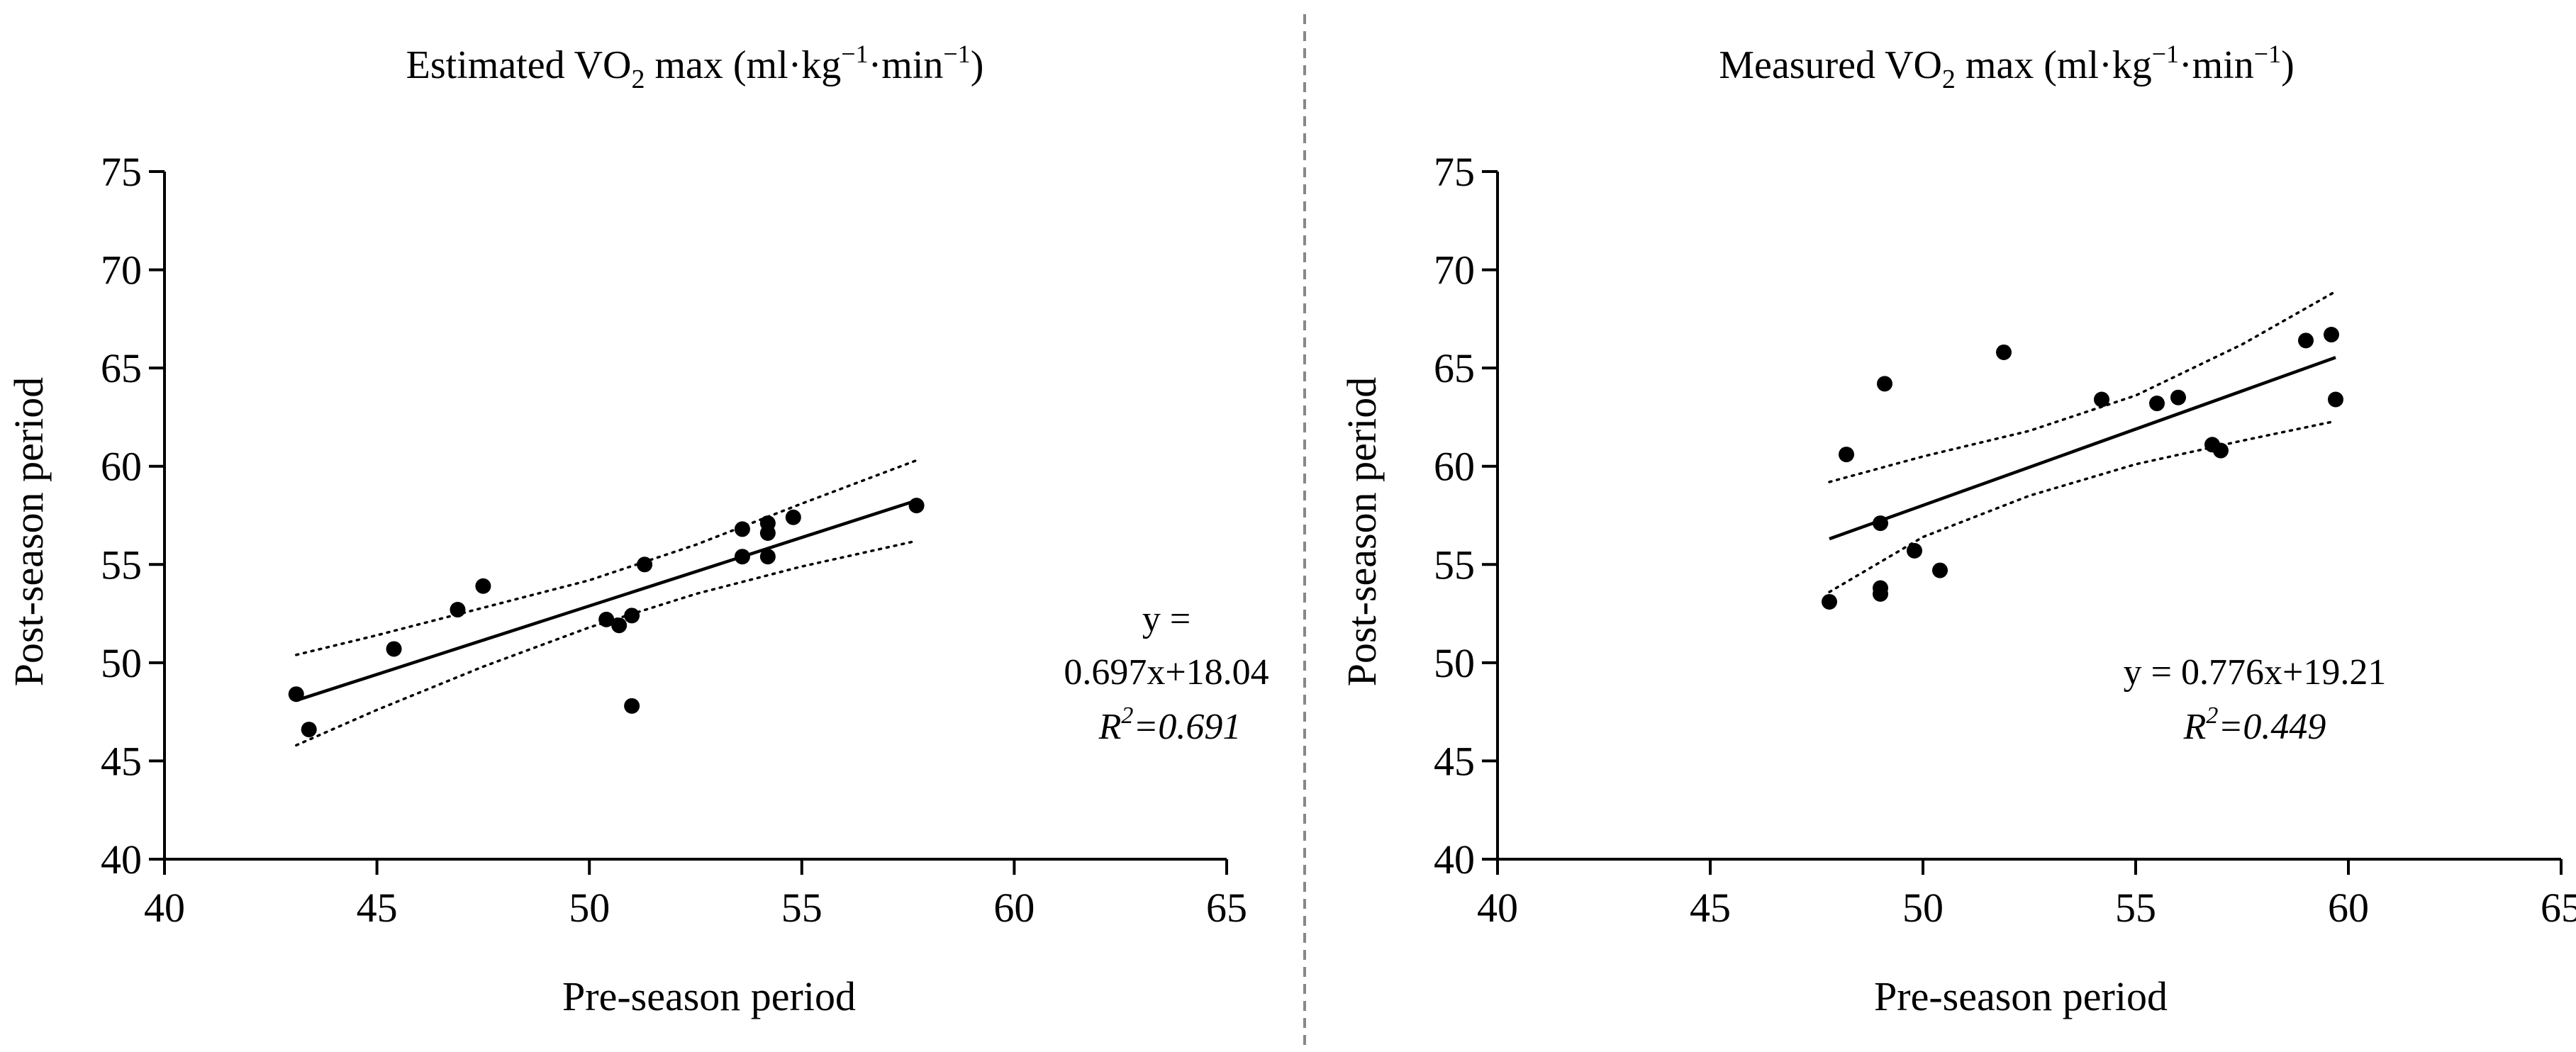 The width and height of the screenshot is (2576, 1052). Describe the element at coordinates (1166, 672) in the screenshot. I see `regression-equation-line2: 0.697x+18.04` at that location.